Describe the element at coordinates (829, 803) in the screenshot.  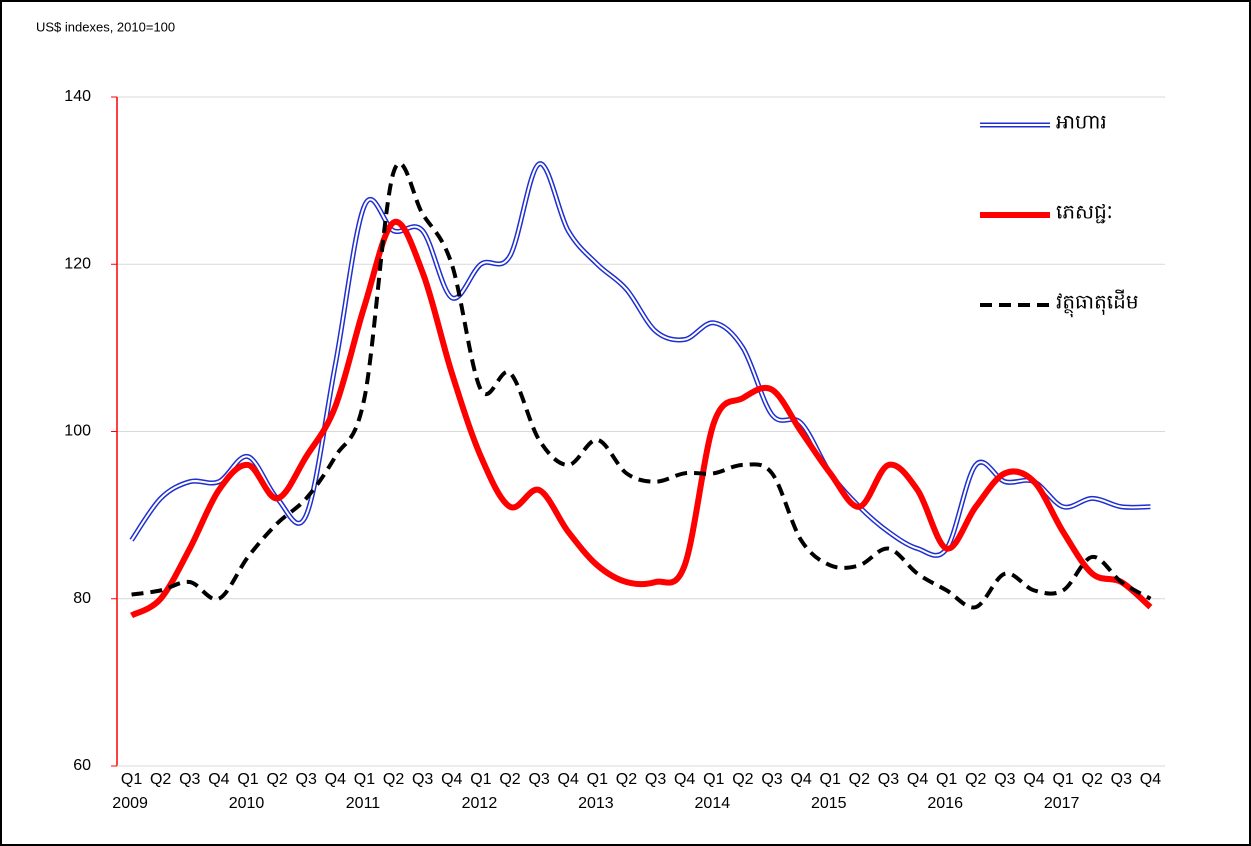
I see `year-label: 2015` at that location.